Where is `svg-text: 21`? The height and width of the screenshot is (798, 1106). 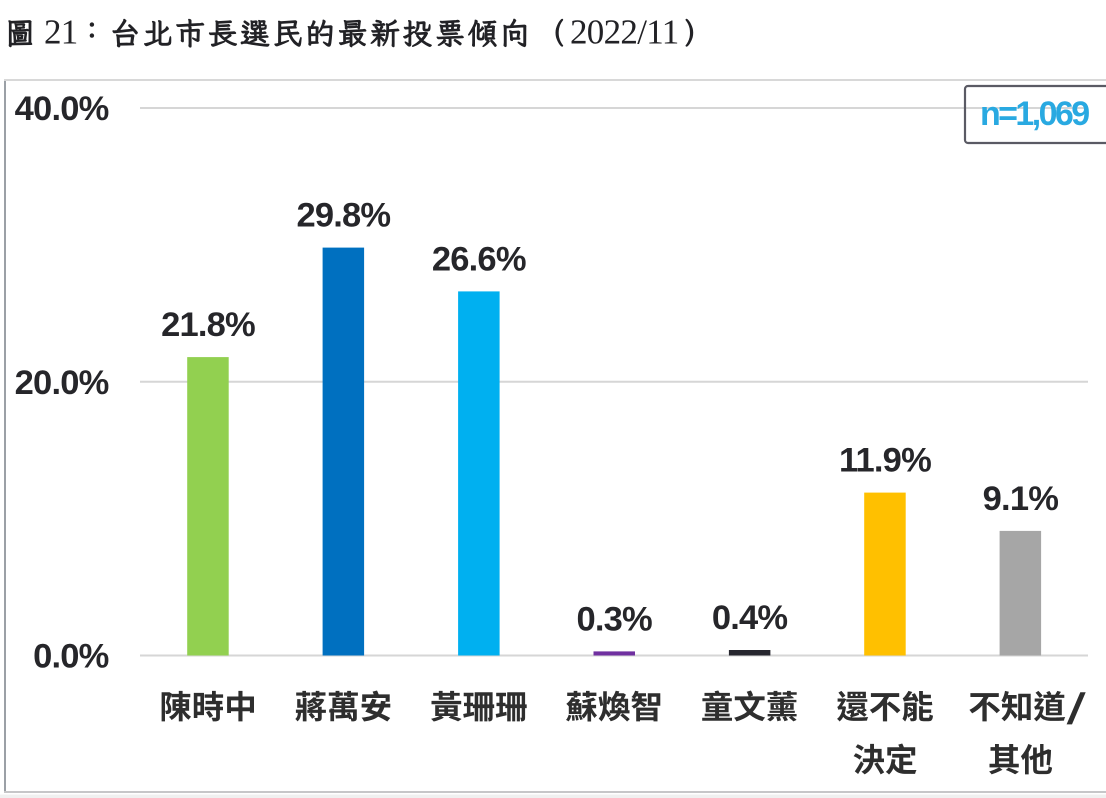 svg-text: 21 is located at coordinates (61, 32).